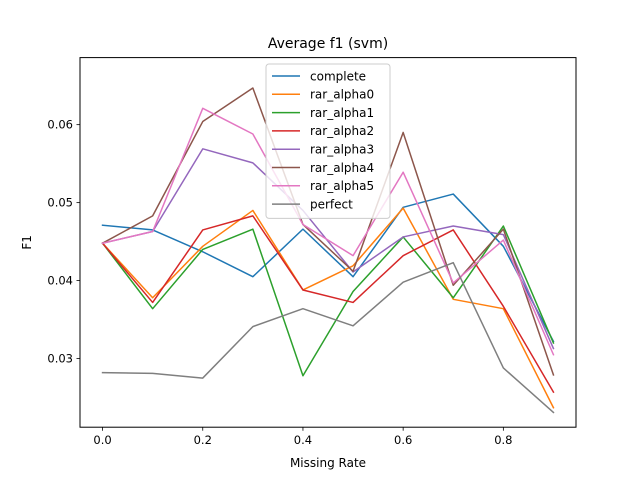  Describe the element at coordinates (102, 440) in the screenshot. I see `x-tick-label: 0.0` at that location.